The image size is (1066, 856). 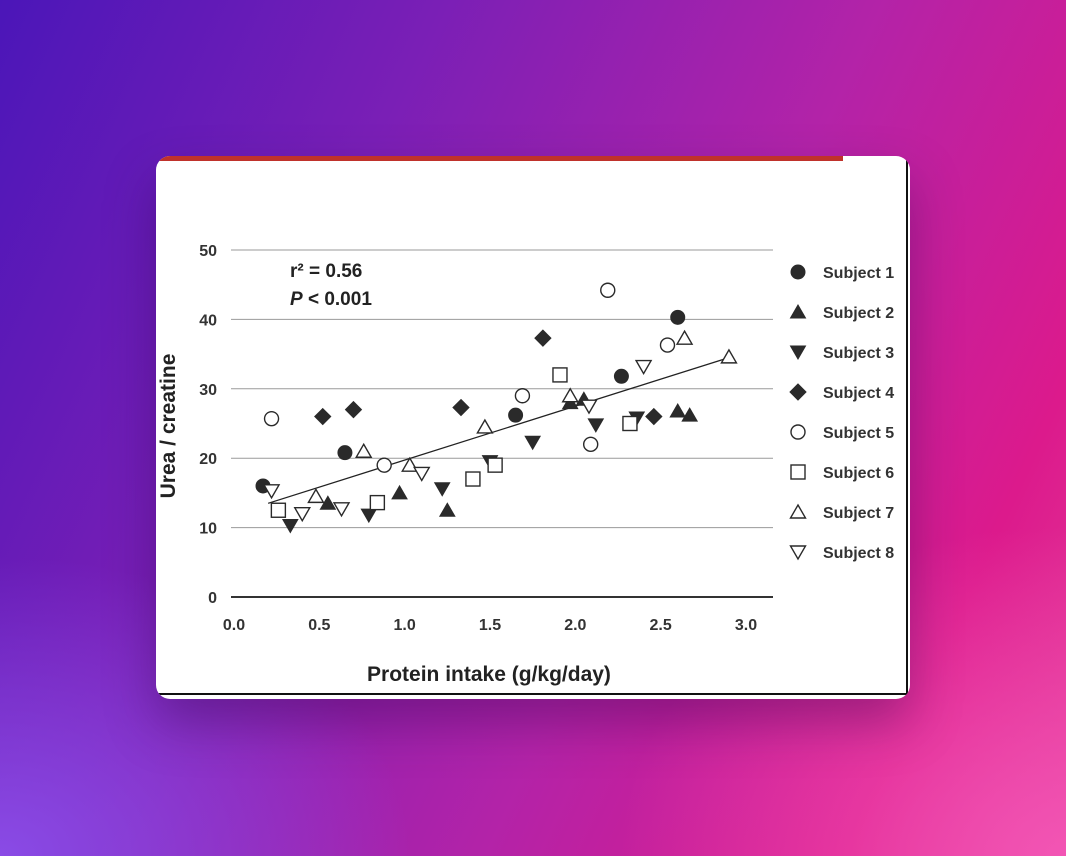 What do you see at coordinates (208, 529) in the screenshot?
I see `y-tick-label: 10` at bounding box center [208, 529].